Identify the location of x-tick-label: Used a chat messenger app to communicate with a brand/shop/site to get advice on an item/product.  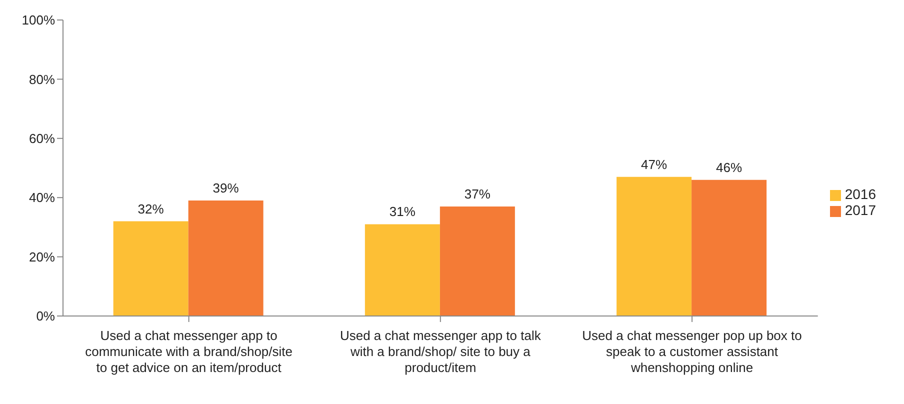
(189, 351).